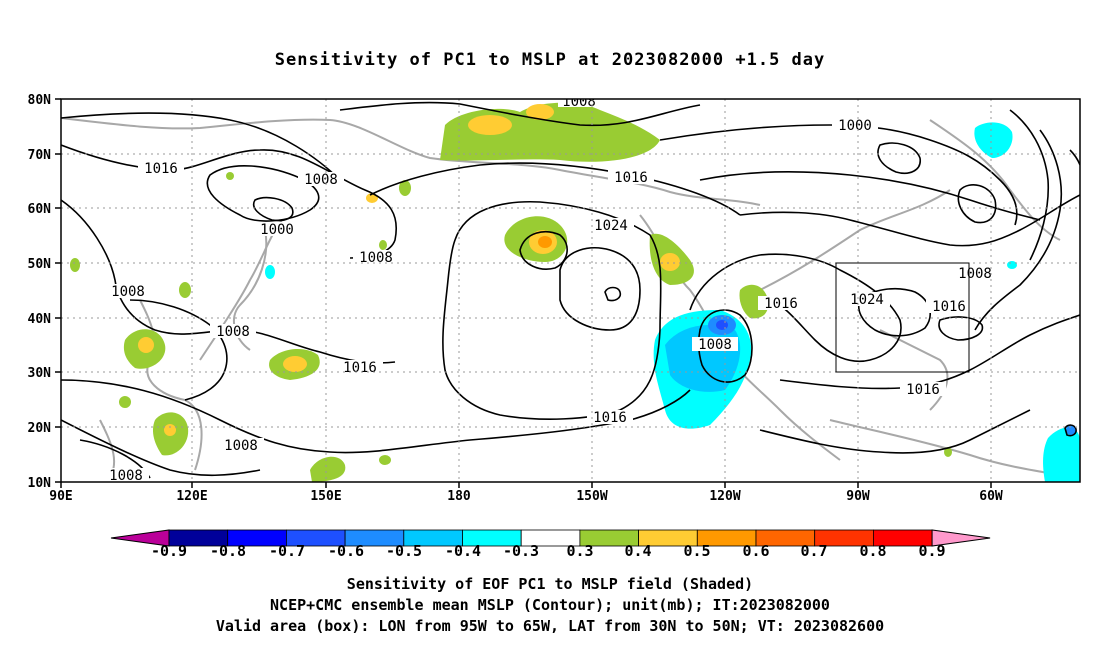 The height and width of the screenshot is (650, 1100). What do you see at coordinates (404, 551) in the screenshot?
I see `colorbar-label: -0.5` at bounding box center [404, 551].